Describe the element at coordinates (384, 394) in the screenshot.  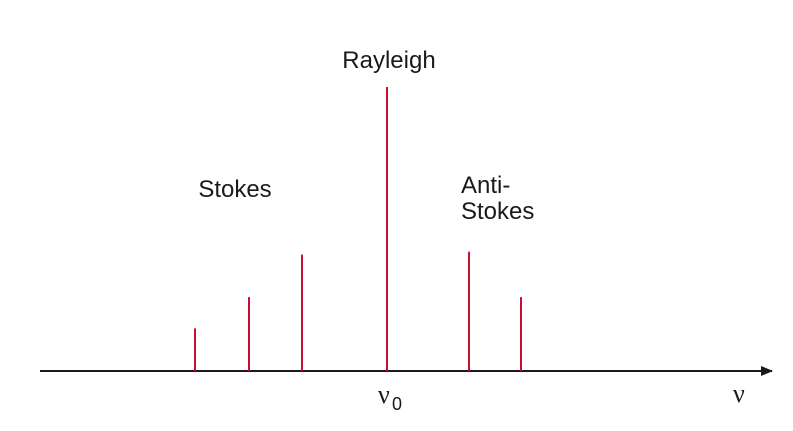
I see `nu-zero-symbol: ν` at that location.